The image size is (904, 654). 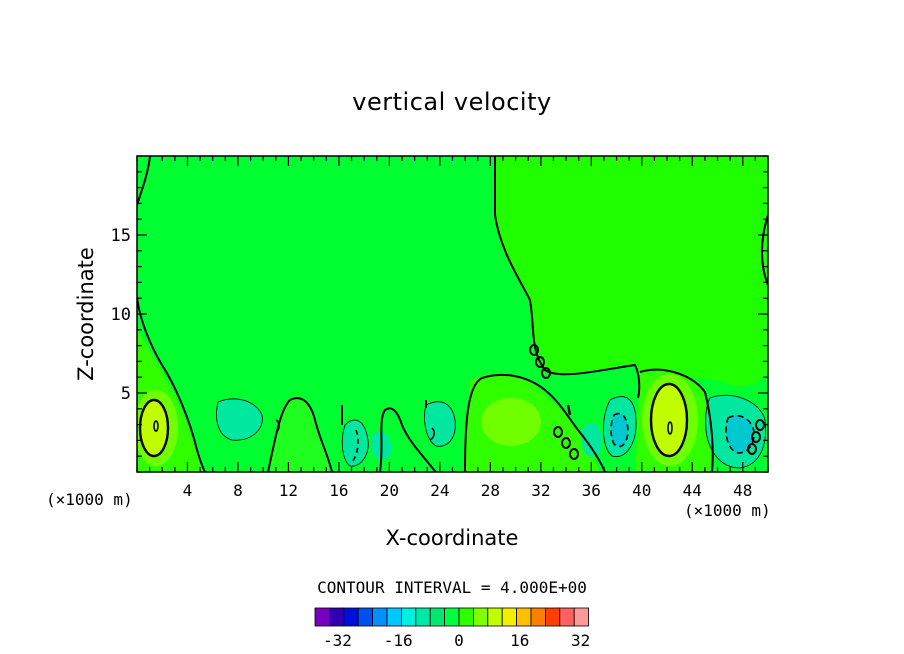 I want to click on x-tick-label: 36, so click(x=591, y=490).